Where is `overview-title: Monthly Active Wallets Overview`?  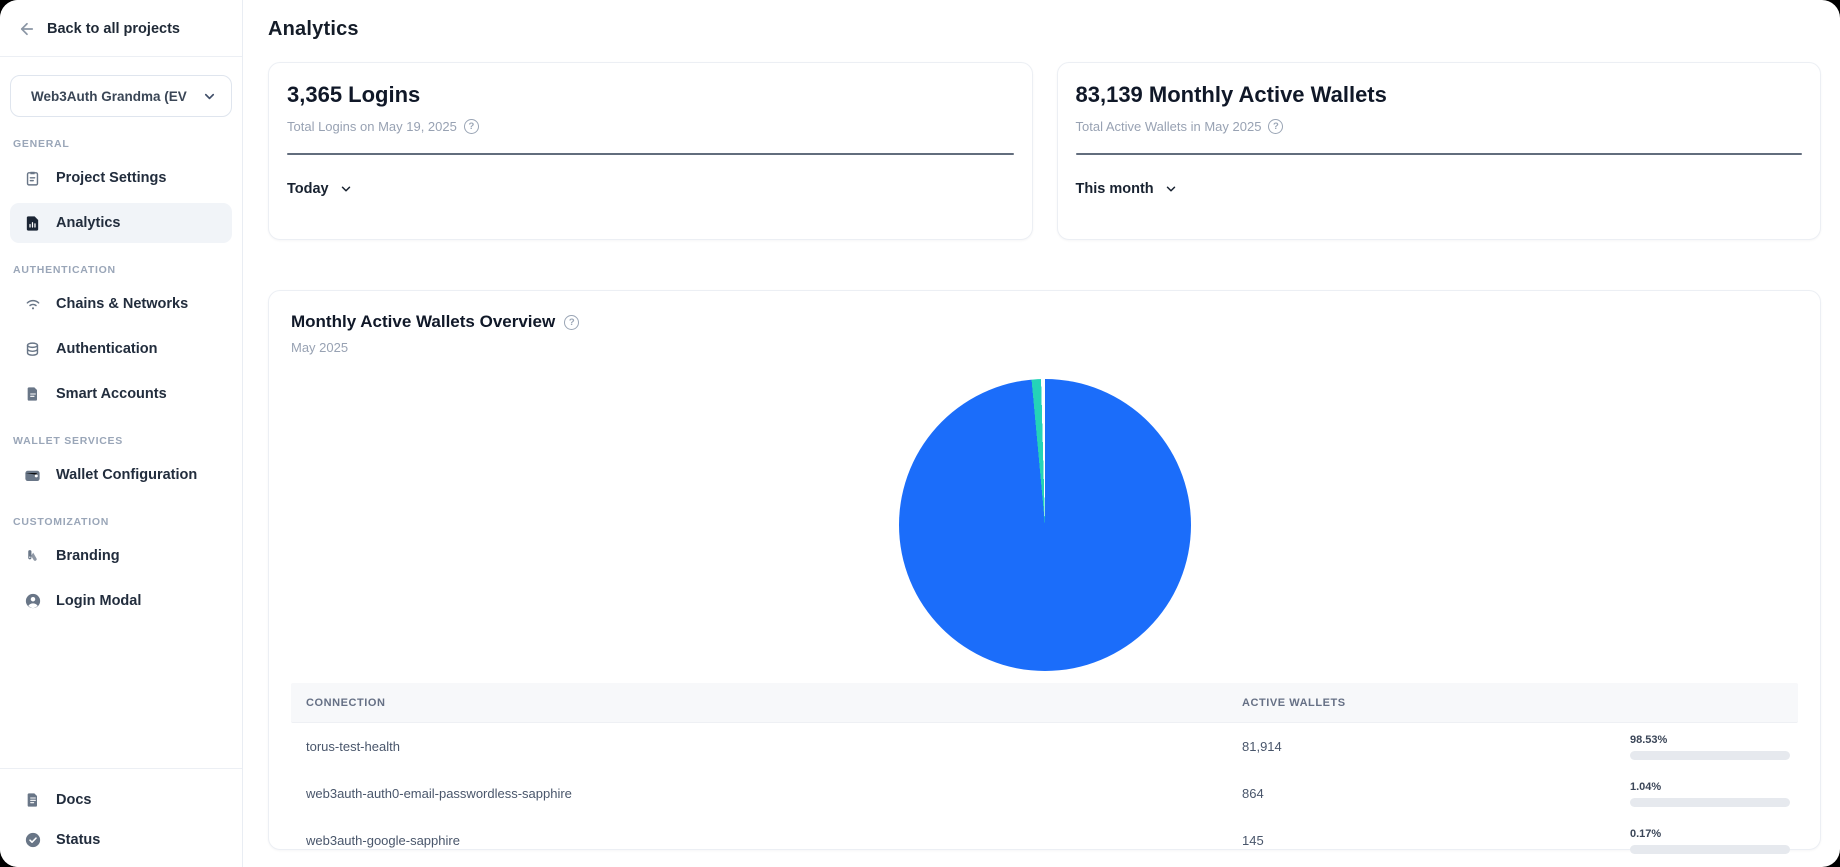
overview-title: Monthly Active Wallets Overview is located at coordinates (423, 321).